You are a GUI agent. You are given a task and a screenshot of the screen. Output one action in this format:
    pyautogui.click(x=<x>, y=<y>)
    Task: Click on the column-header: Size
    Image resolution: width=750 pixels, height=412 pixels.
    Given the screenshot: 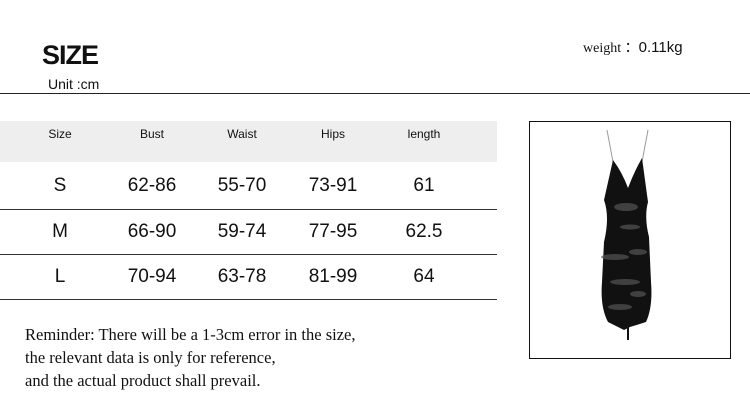 What is the action you would take?
    pyautogui.click(x=60, y=133)
    